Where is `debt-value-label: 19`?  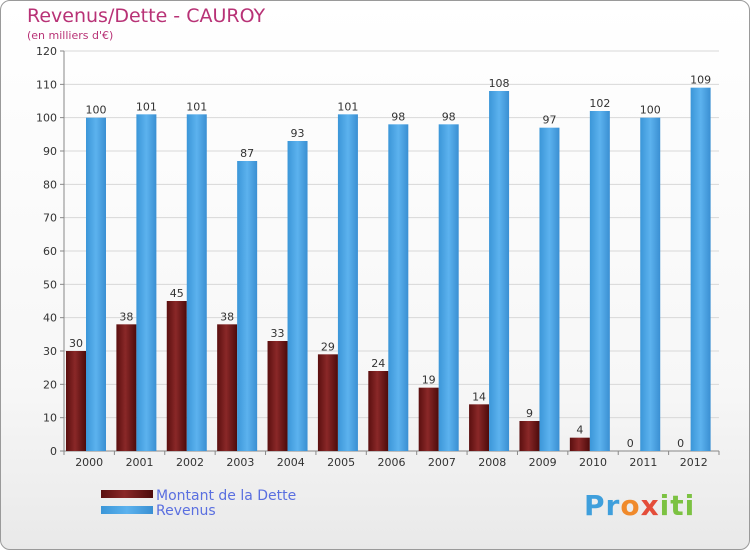 debt-value-label: 19 is located at coordinates (429, 380).